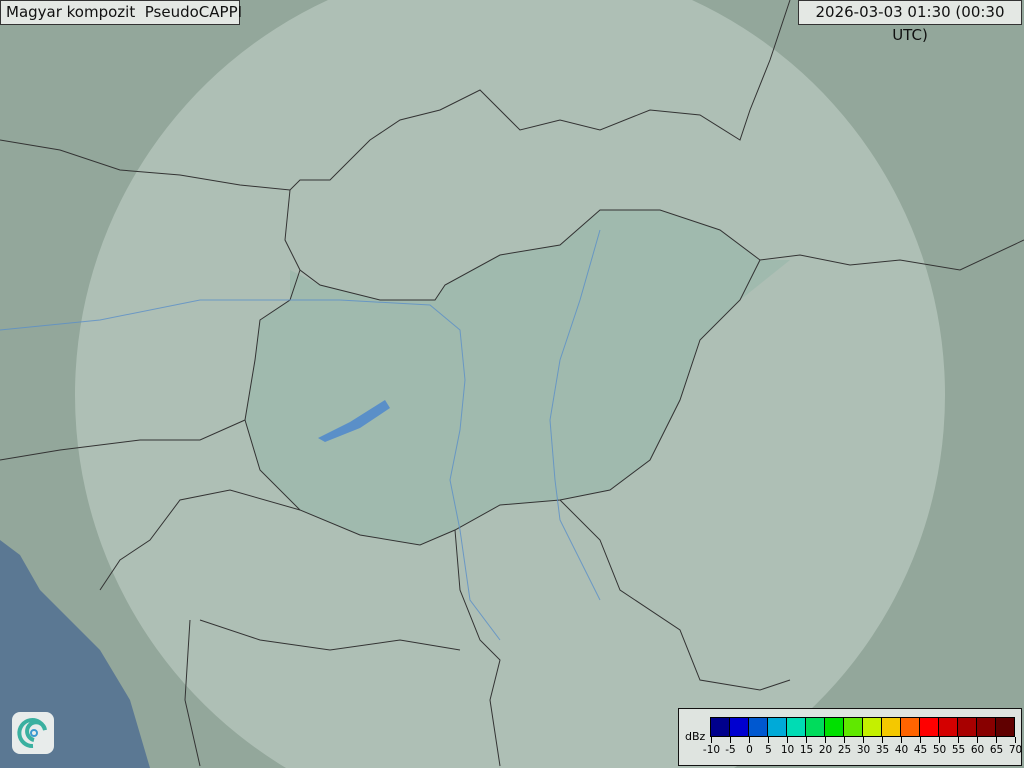 Image resolution: width=1024 pixels, height=768 pixels. I want to click on tick-label: 55, so click(958, 750).